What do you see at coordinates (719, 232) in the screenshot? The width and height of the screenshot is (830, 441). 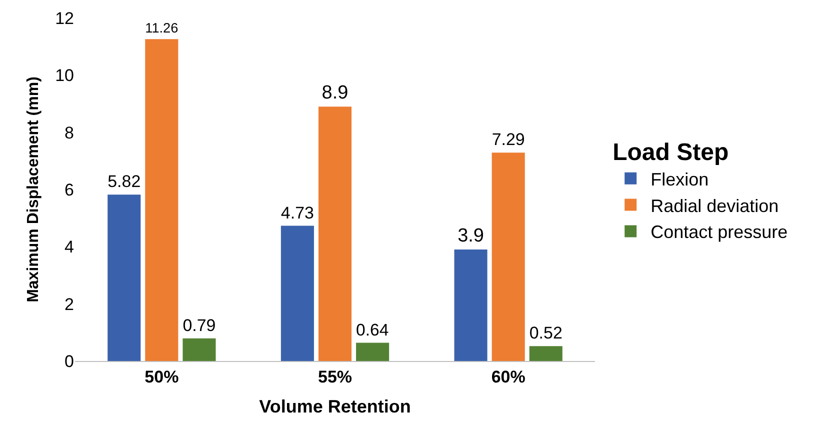 I see `legend-label: Contact pressure` at bounding box center [719, 232].